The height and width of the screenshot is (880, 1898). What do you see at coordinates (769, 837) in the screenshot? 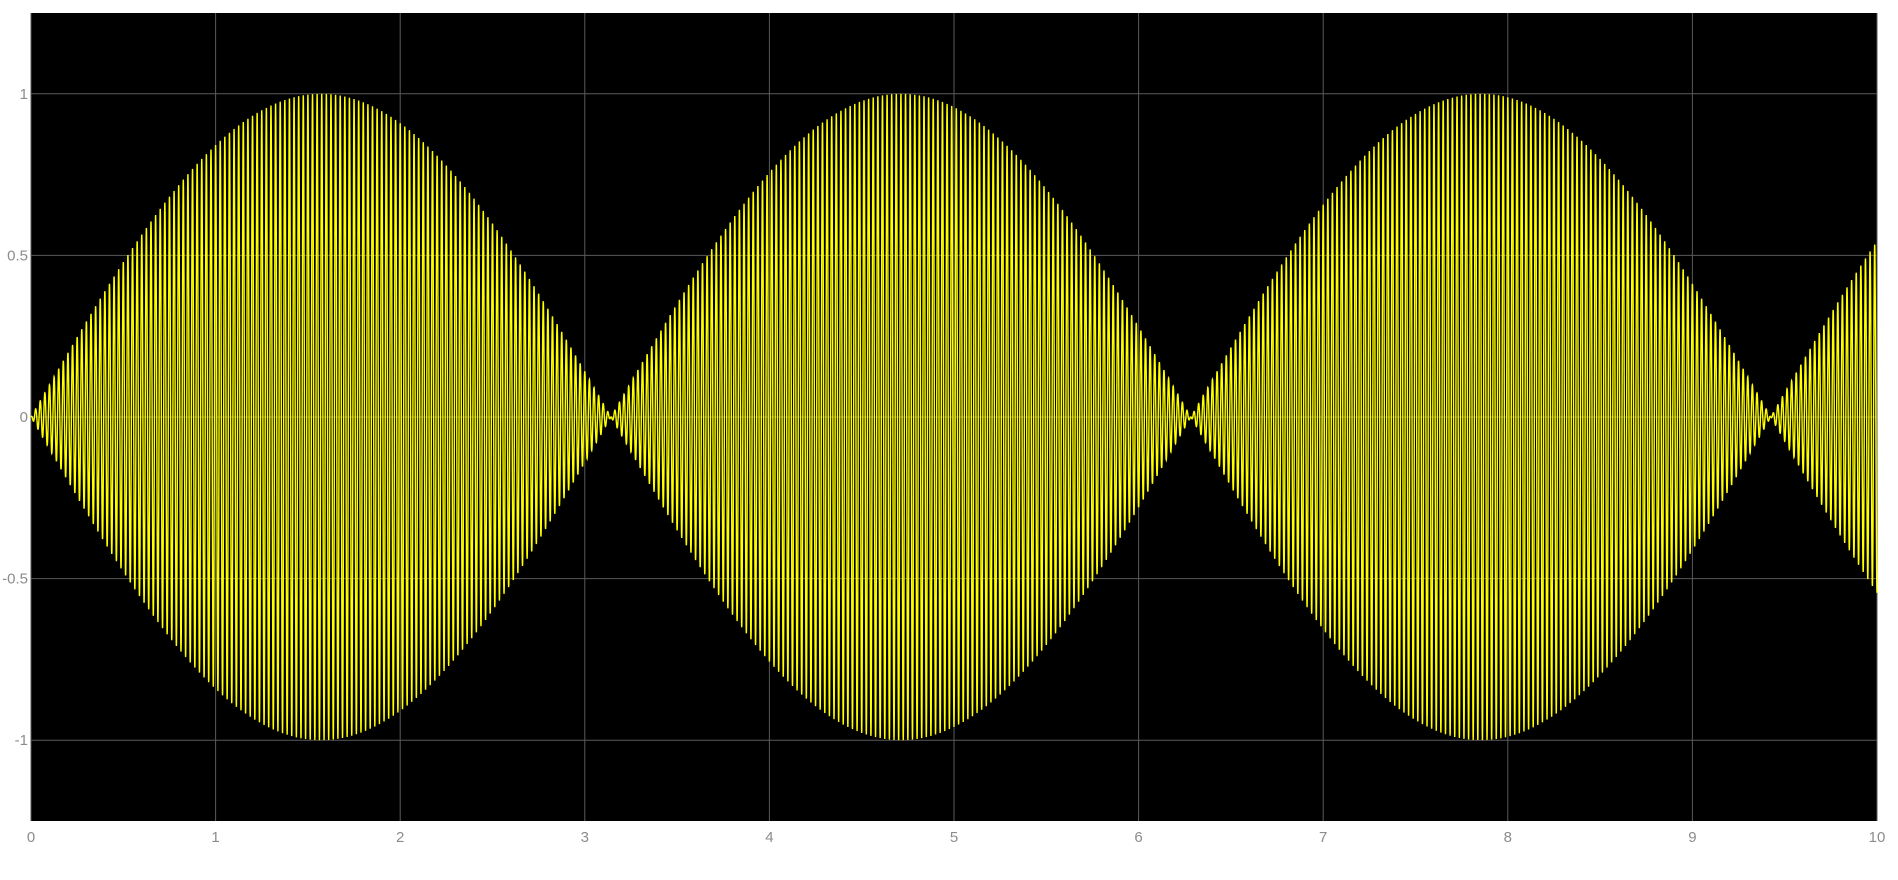
I see `x-tick-label: 4` at bounding box center [769, 837].